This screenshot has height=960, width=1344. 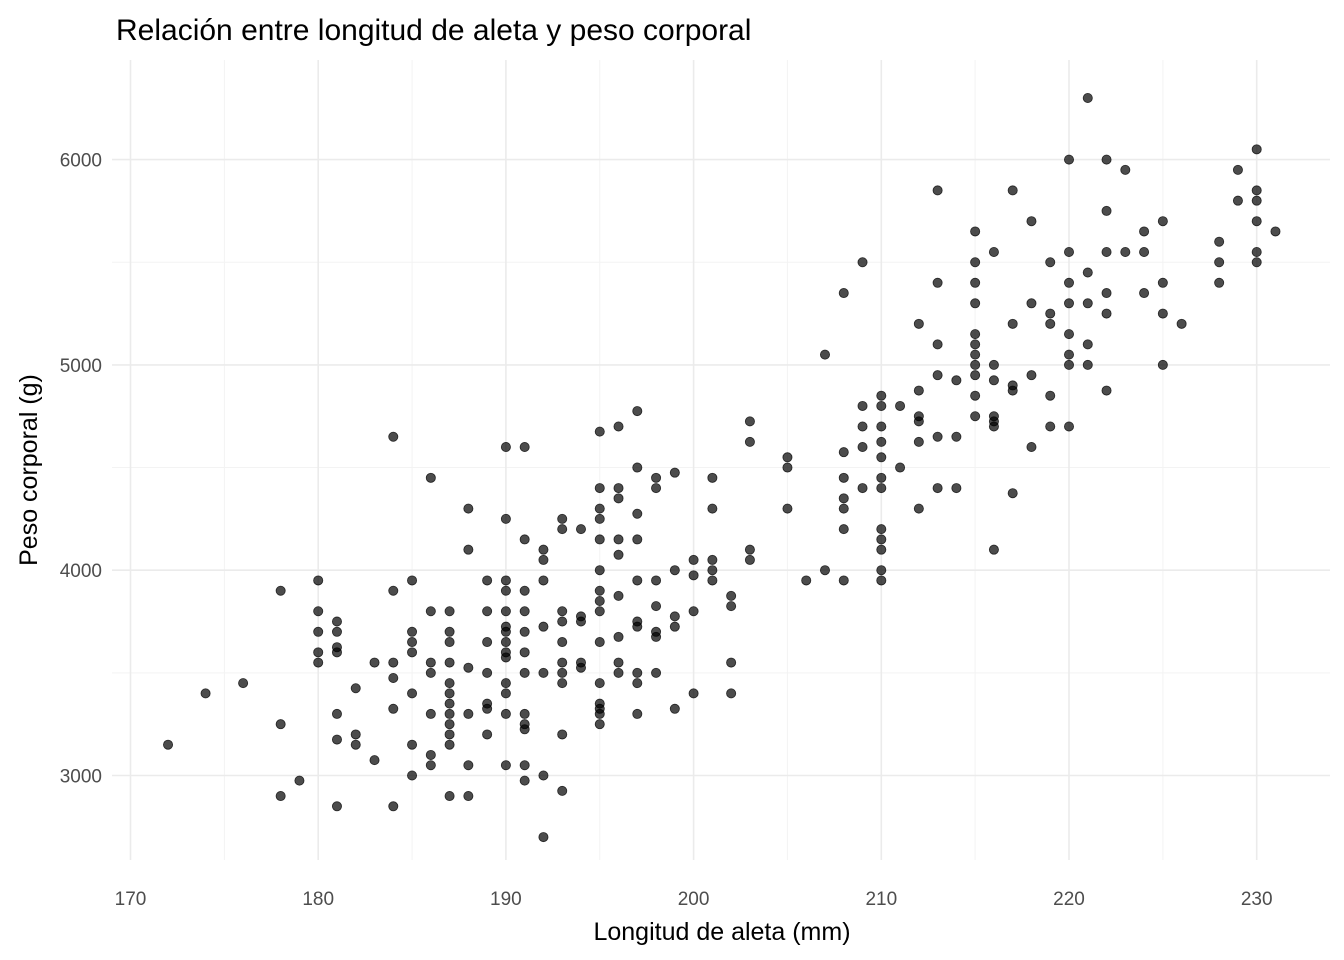 What do you see at coordinates (1257, 899) in the screenshot?
I see `x-tick-label: 230` at bounding box center [1257, 899].